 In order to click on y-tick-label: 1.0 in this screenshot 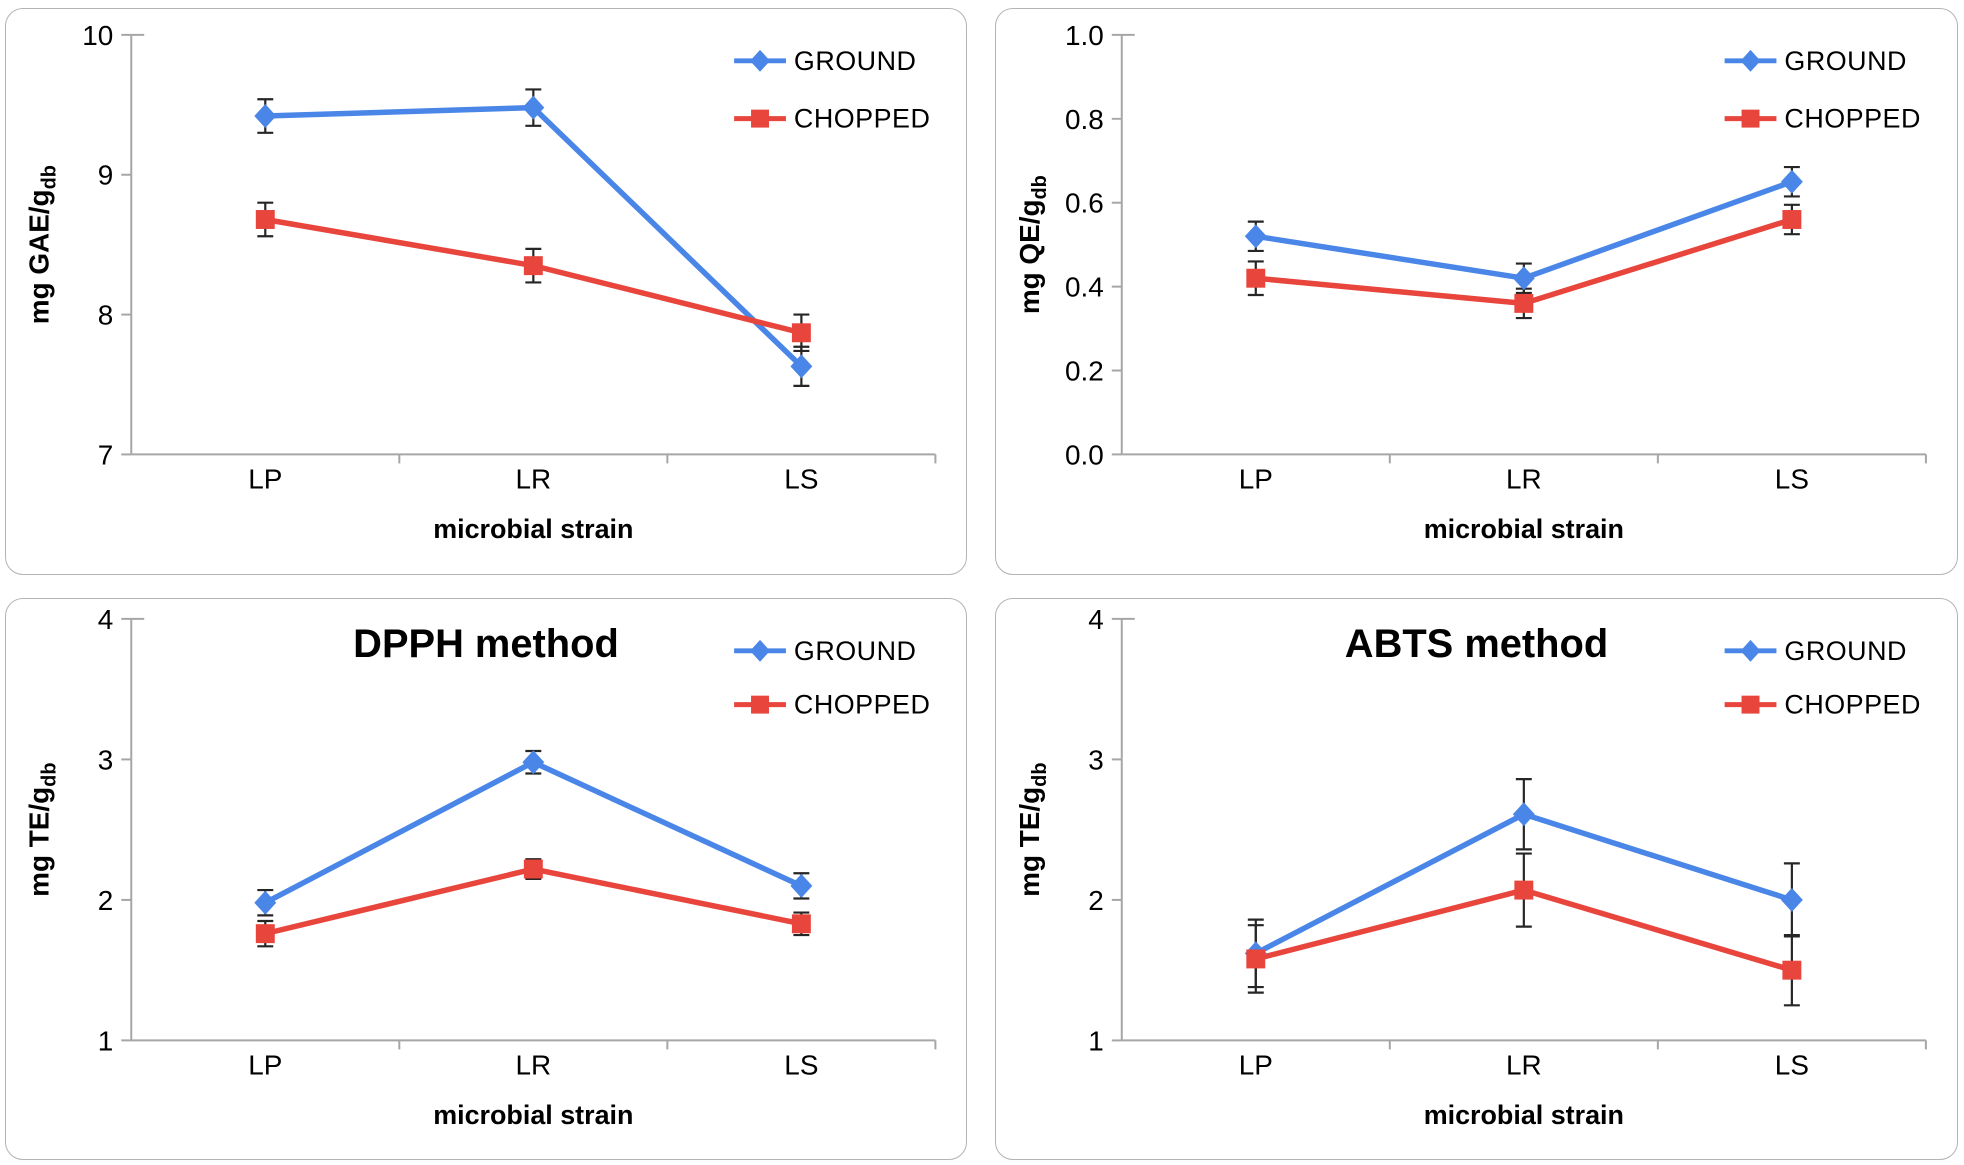, I will do `click(1084, 35)`.